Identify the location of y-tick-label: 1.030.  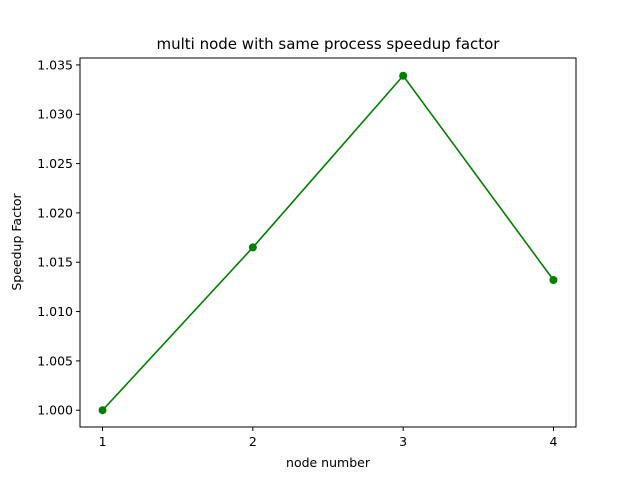
(55, 114).